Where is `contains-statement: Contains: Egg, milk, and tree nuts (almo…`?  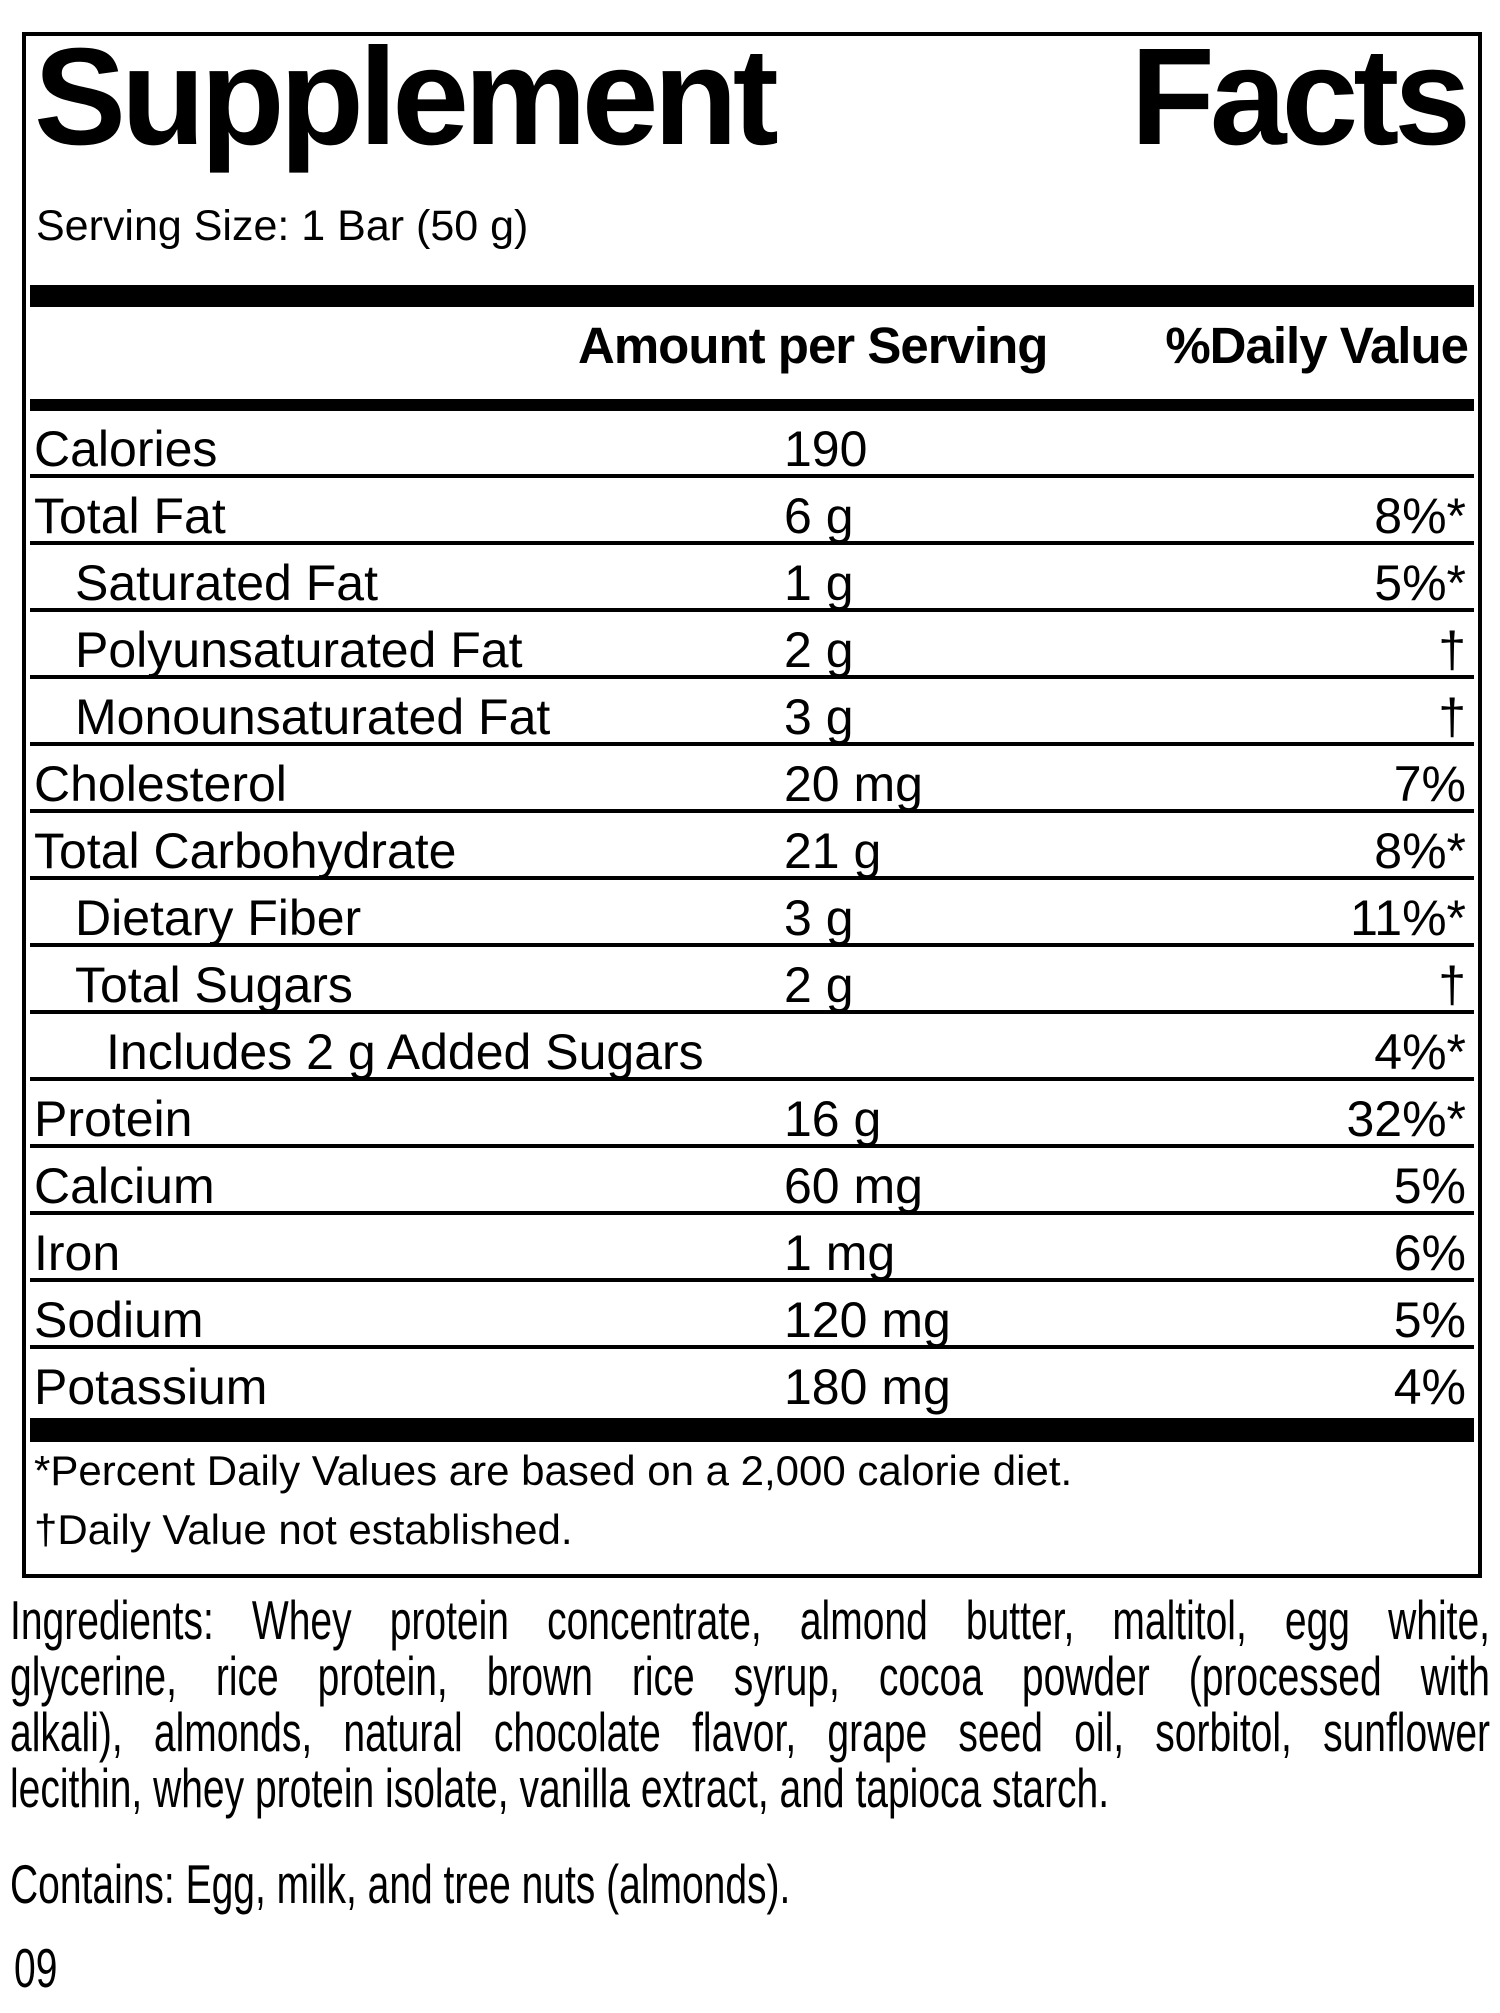 contains-statement: Contains: Egg, milk, and tree nuts (almo… is located at coordinates (400, 1885).